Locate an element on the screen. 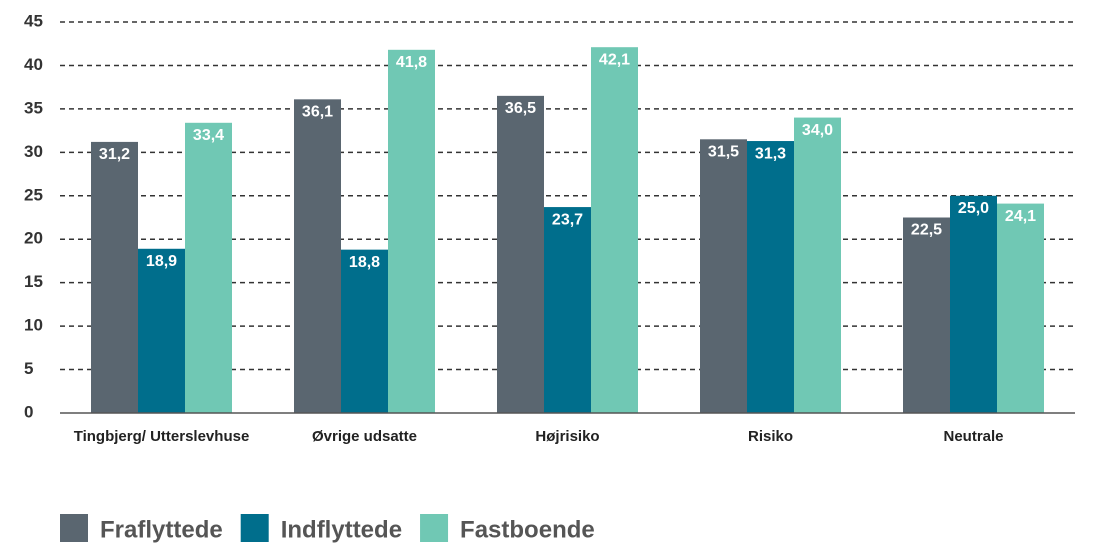 The image size is (1096, 545). value-label: 22,5 is located at coordinates (926, 230).